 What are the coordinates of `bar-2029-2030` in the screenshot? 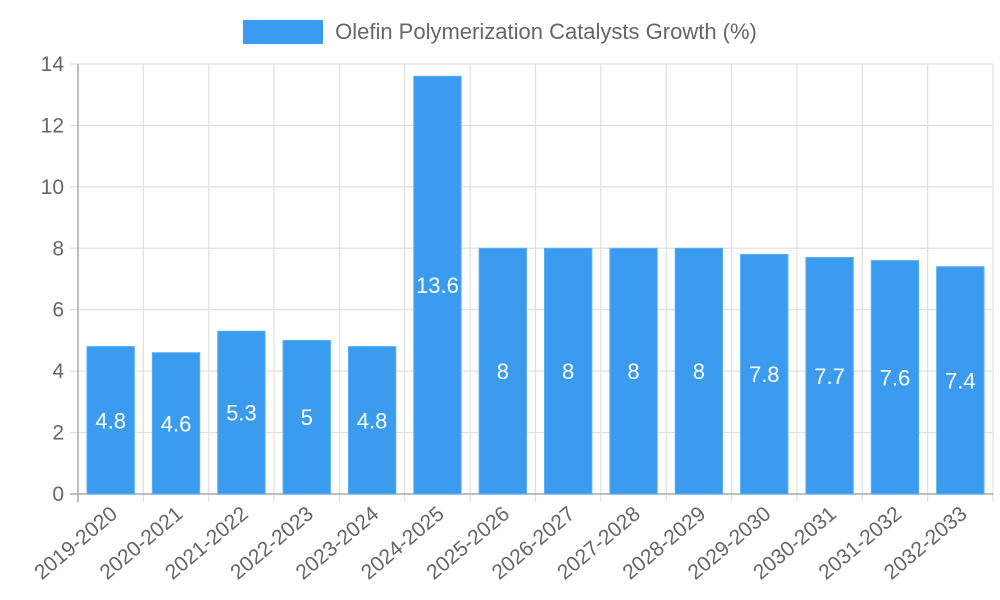 It's located at (764, 374).